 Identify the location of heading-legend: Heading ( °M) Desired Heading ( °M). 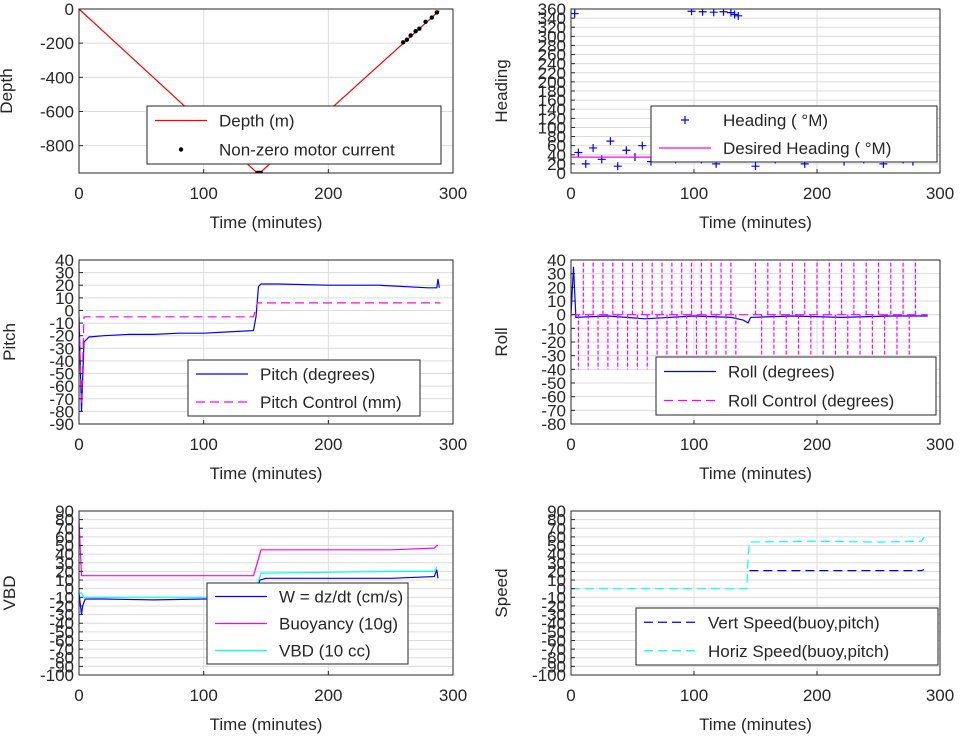
(794, 134).